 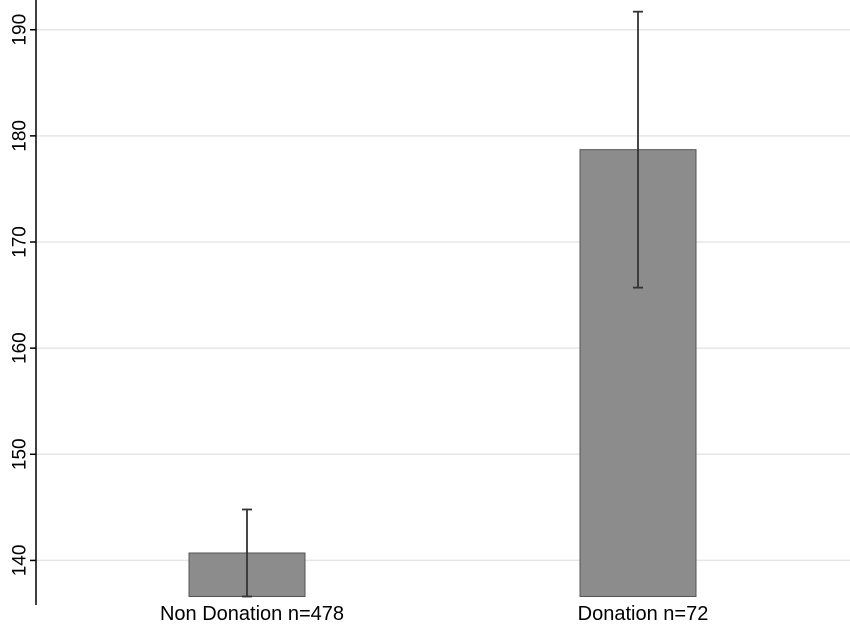 I want to click on y-tick-label-150: 150, so click(x=20, y=454).